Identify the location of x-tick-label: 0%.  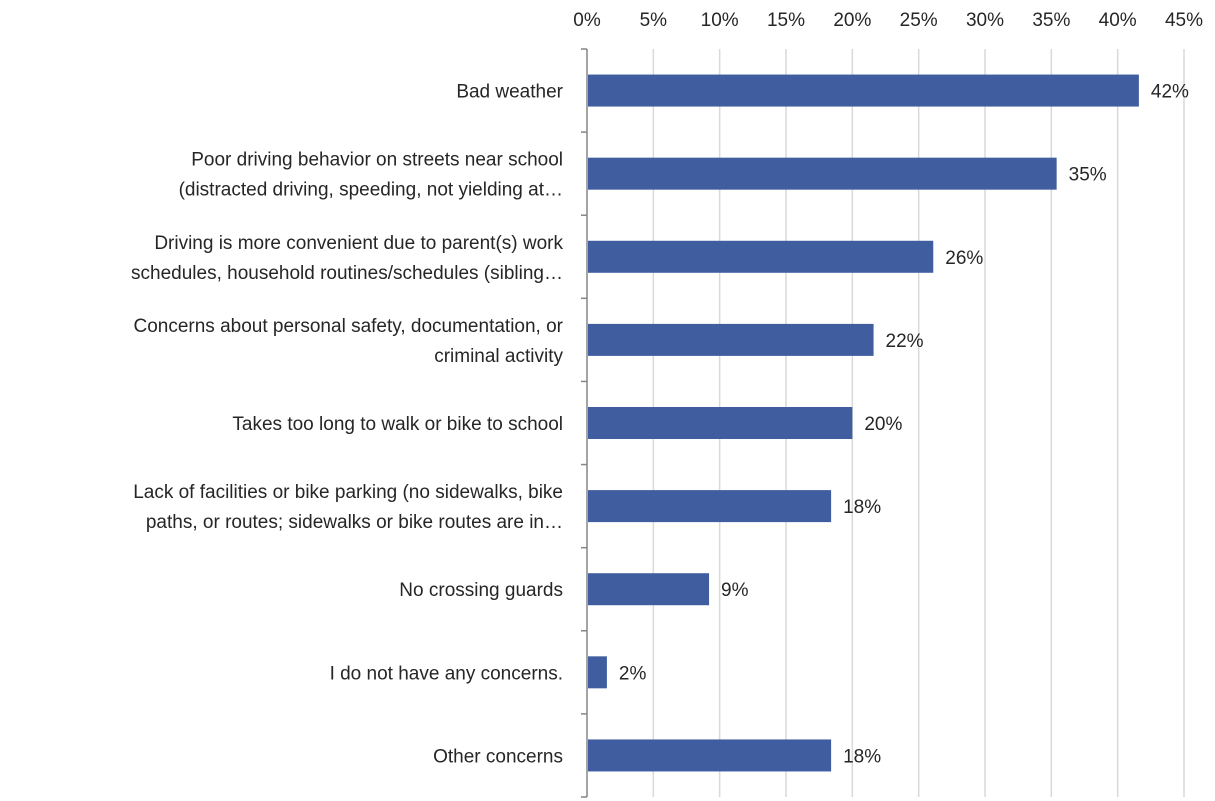
(587, 20).